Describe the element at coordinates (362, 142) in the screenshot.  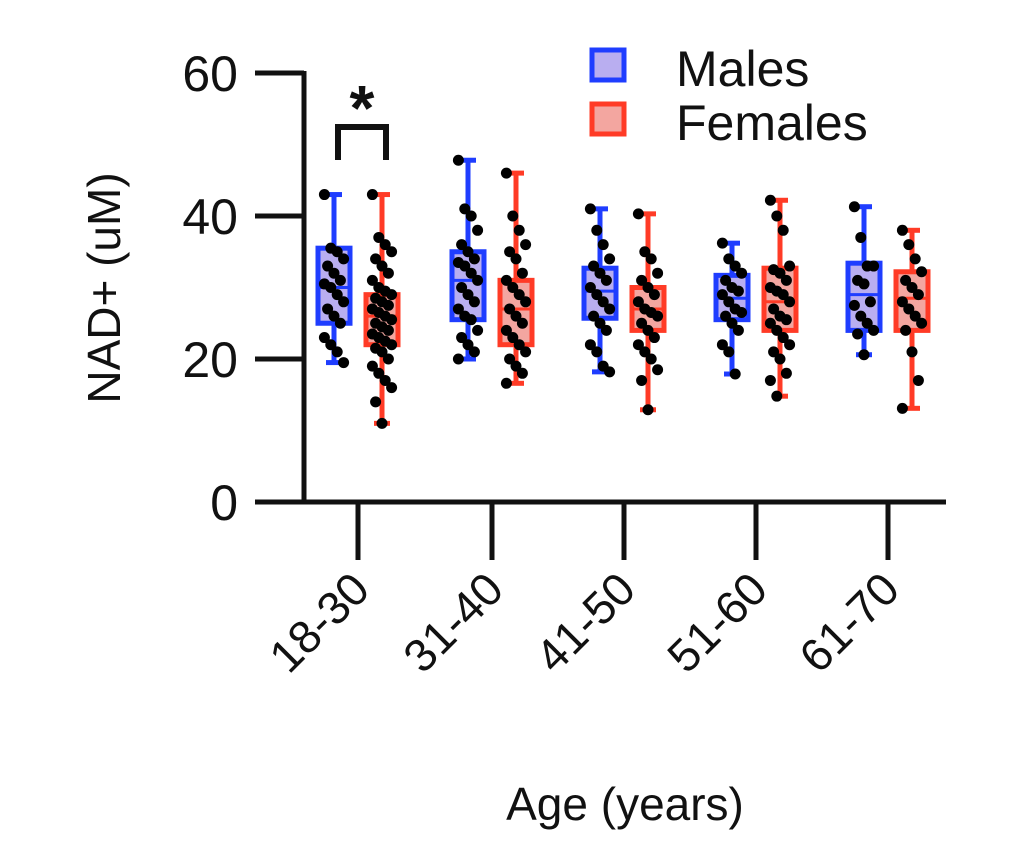
I see `significance-bracket` at that location.